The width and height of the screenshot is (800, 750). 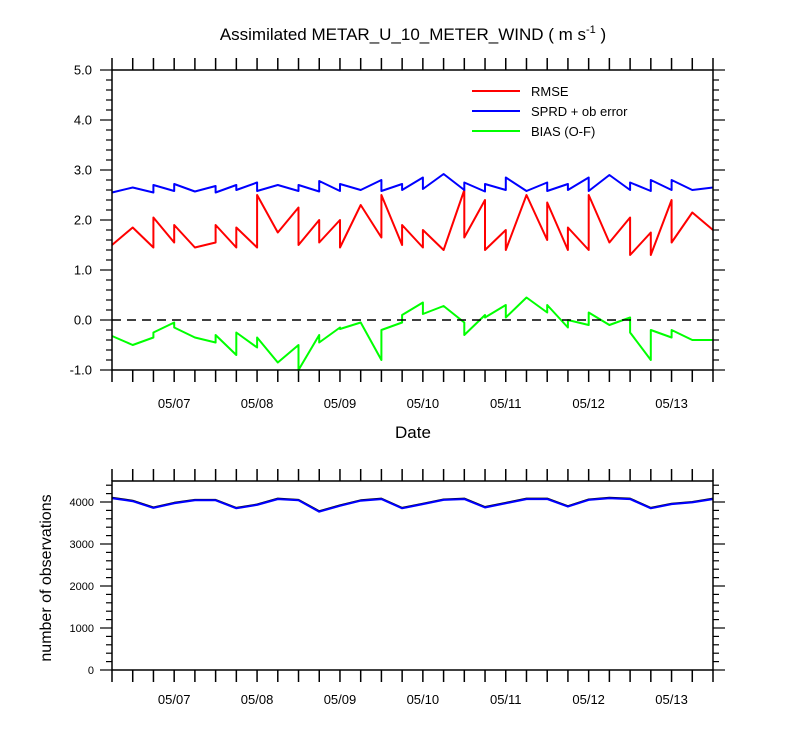 I want to click on legend: RMSE SPRD + ob error BIAS (O-F), so click(x=550, y=111).